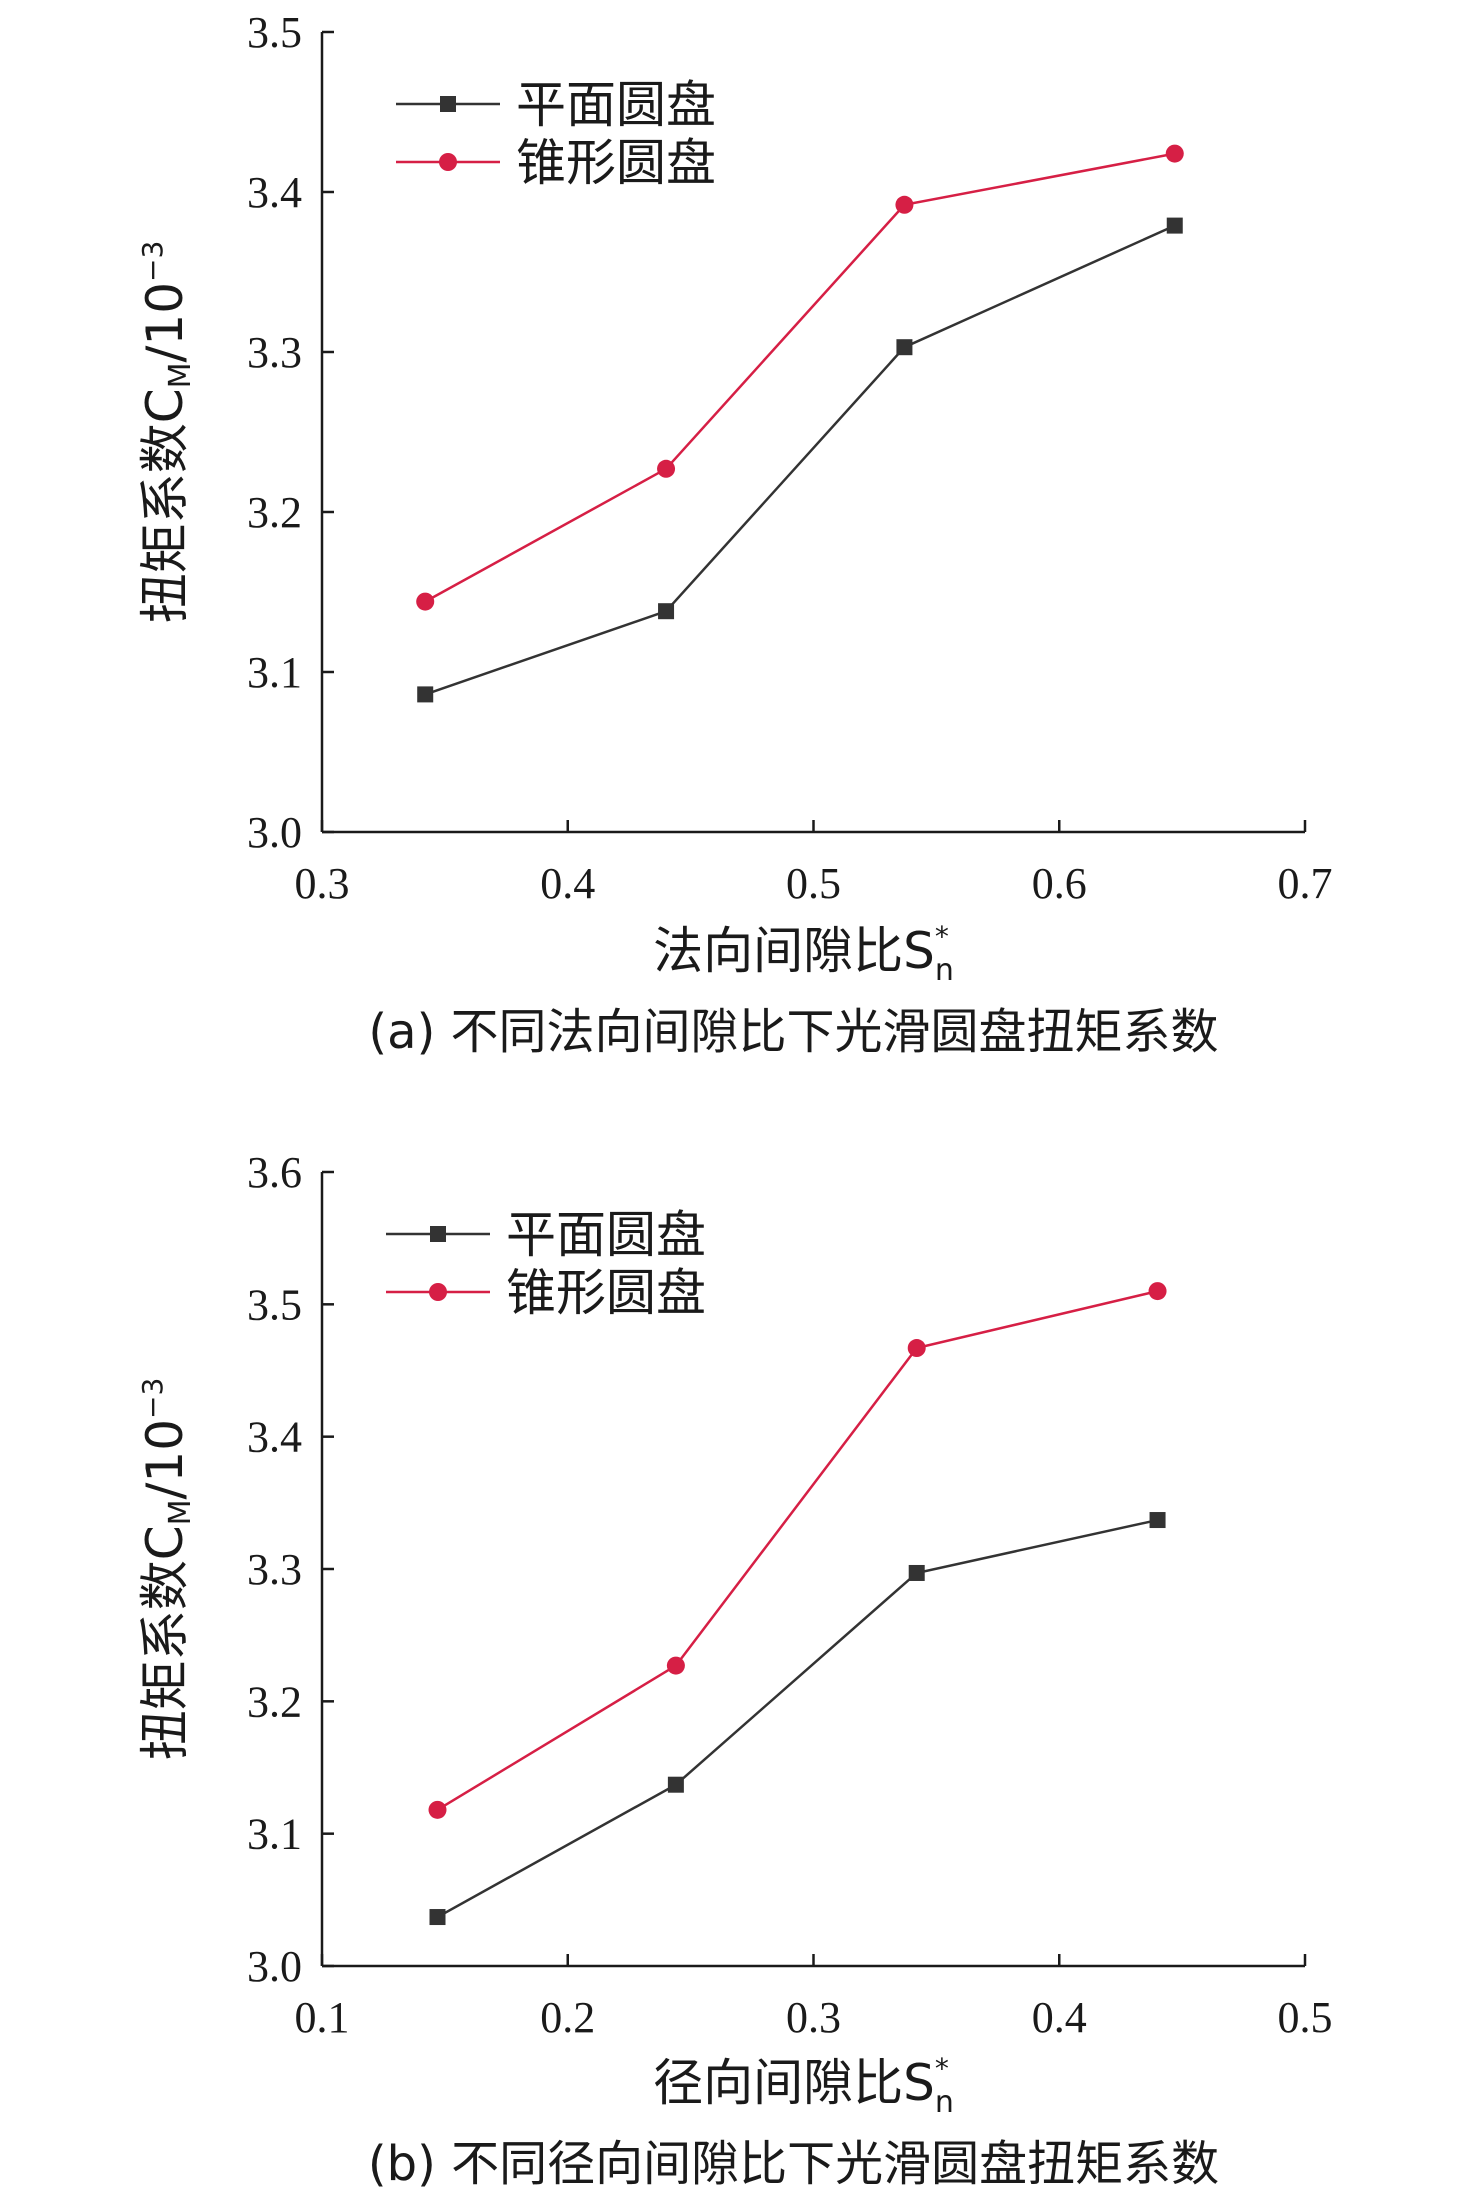 The image size is (1476, 2196). What do you see at coordinates (794, 2083) in the screenshot?
I see `x-axis-title-main: 径向间隙比S` at bounding box center [794, 2083].